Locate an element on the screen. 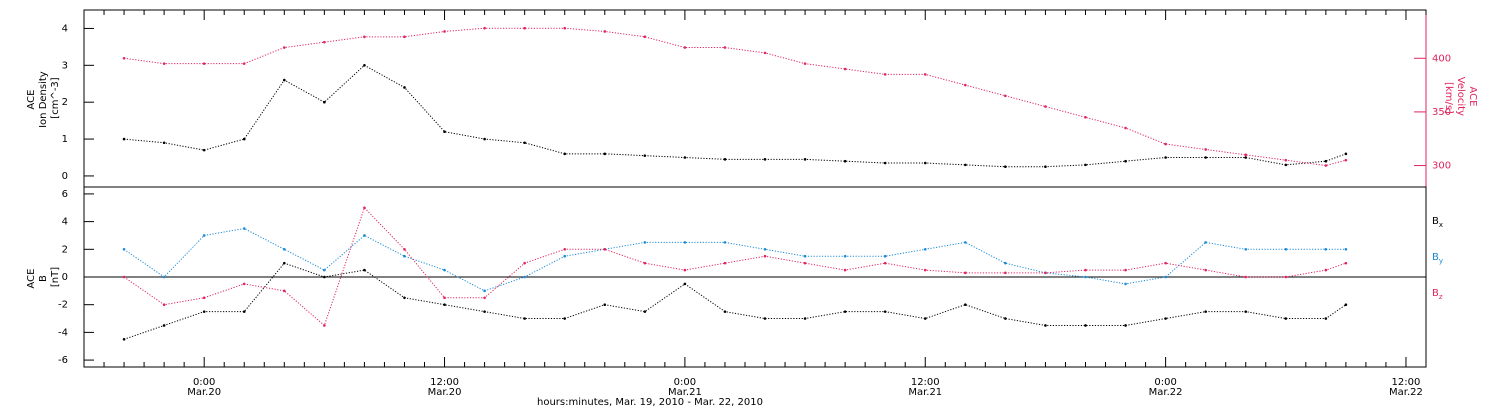 The image size is (1500, 410). b-tick-label: 6 is located at coordinates (65, 194).